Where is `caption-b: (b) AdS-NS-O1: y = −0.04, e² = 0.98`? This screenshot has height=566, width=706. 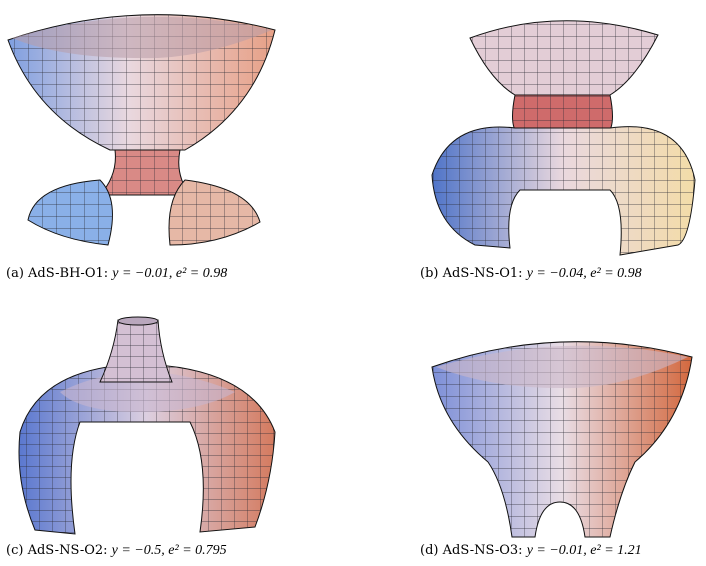
caption-b: (b) AdS-NS-O1: y = −0.04, e² = 0.98 is located at coordinates (531, 274).